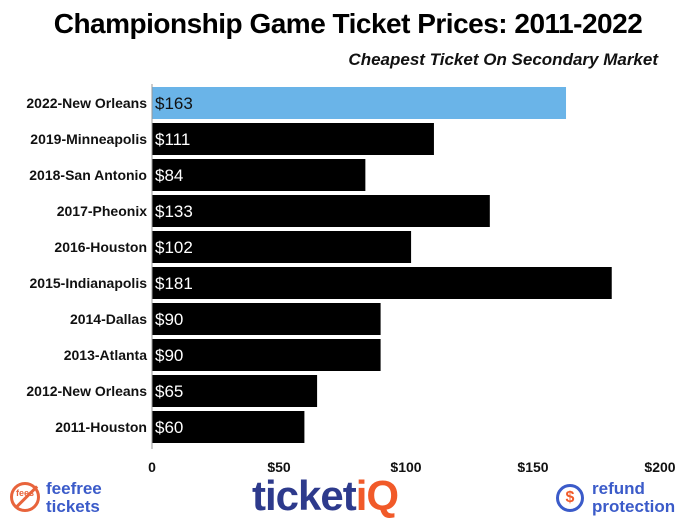 The width and height of the screenshot is (696, 526). What do you see at coordinates (102, 211) in the screenshot?
I see `category-label: 2017-Pheonix` at bounding box center [102, 211].